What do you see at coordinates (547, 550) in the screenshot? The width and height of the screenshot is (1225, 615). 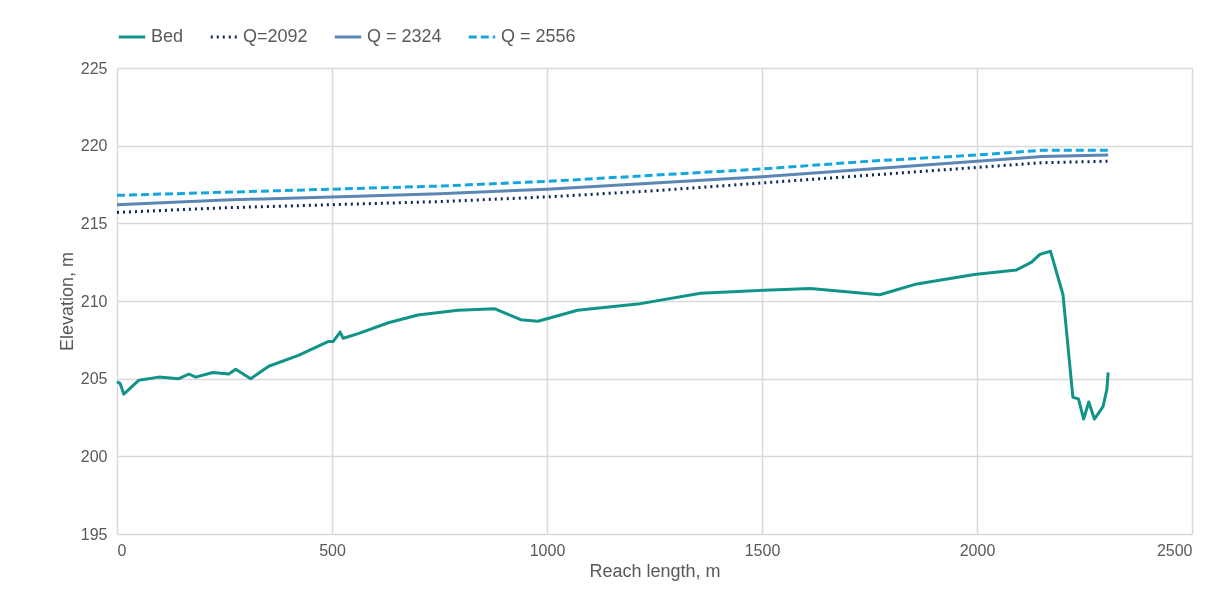 I see `x-tick-label: 1000` at bounding box center [547, 550].